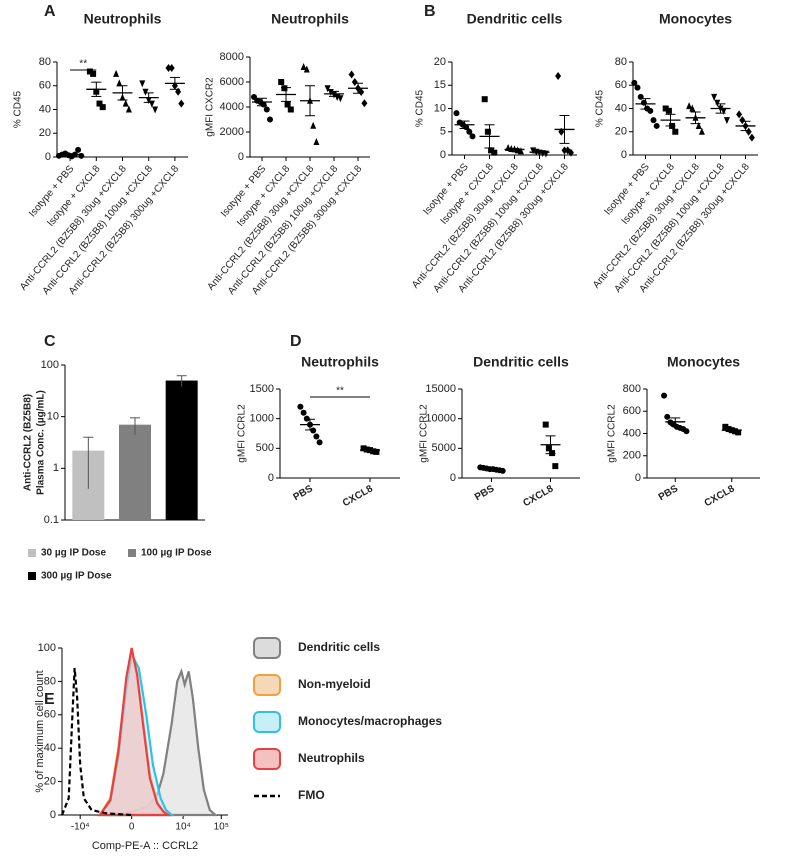 The height and width of the screenshot is (858, 800). What do you see at coordinates (232, 57) in the screenshot?
I see `y-tick-label: 8000` at bounding box center [232, 57].